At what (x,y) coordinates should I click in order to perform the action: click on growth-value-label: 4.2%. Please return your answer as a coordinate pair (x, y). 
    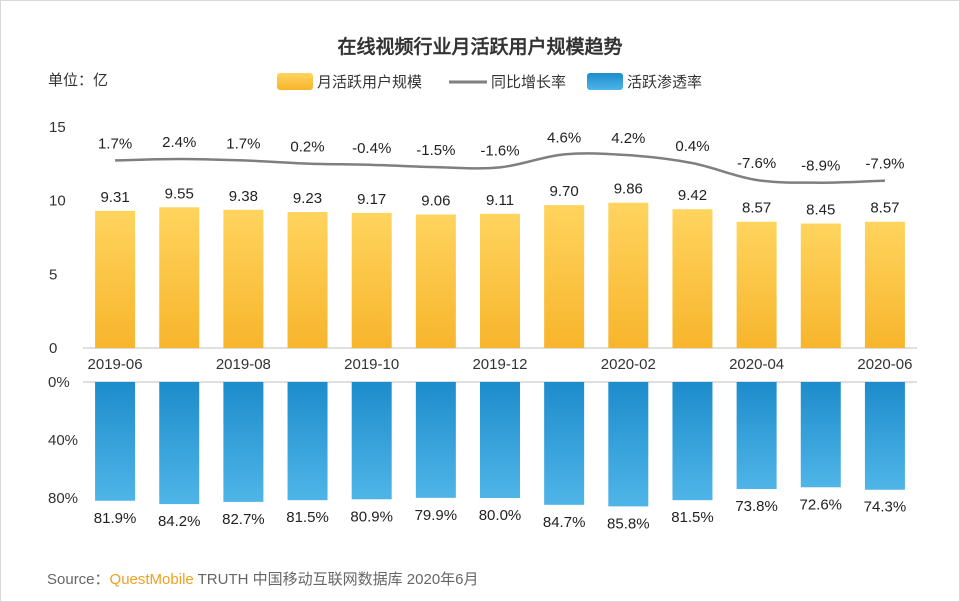
    Looking at the image, I should click on (628, 138).